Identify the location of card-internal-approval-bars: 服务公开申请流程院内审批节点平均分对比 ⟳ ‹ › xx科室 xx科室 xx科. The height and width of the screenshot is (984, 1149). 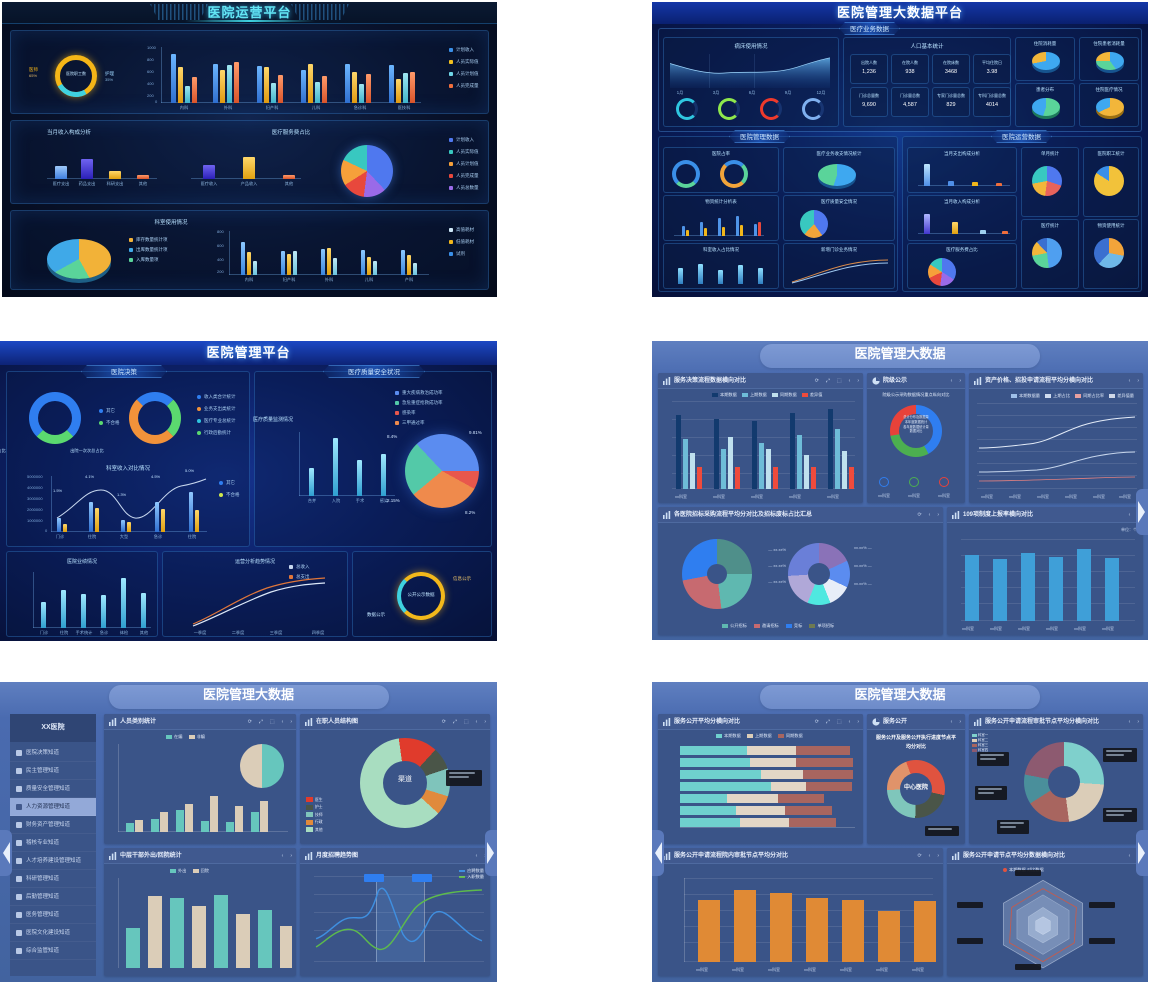
(800, 912).